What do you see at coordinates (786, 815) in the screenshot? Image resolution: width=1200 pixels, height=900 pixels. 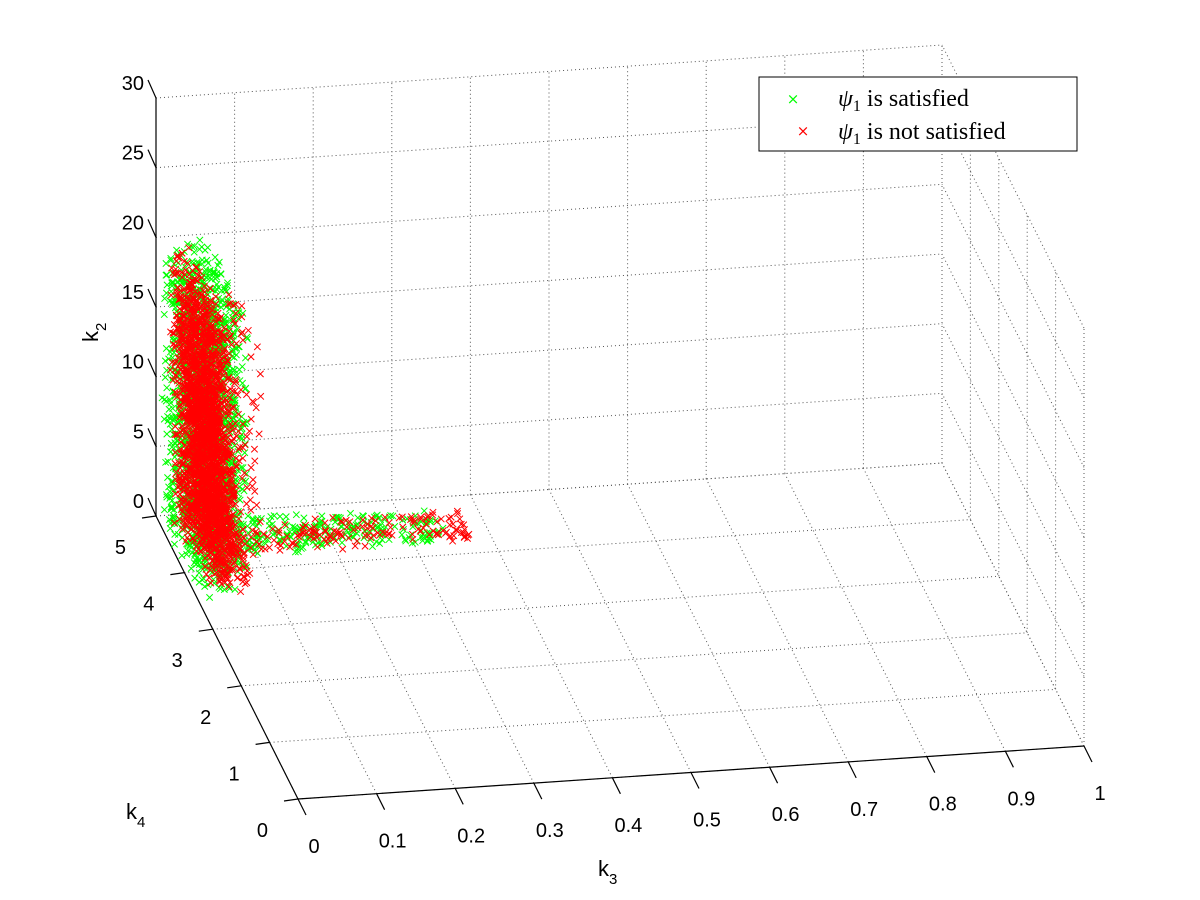 I see `x-tick-label: 0.6` at bounding box center [786, 815].